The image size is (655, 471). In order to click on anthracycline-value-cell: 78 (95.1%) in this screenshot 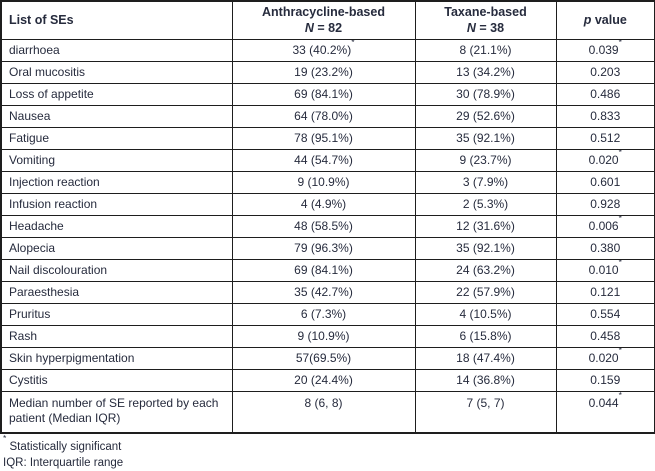, I will do `click(323, 138)`.